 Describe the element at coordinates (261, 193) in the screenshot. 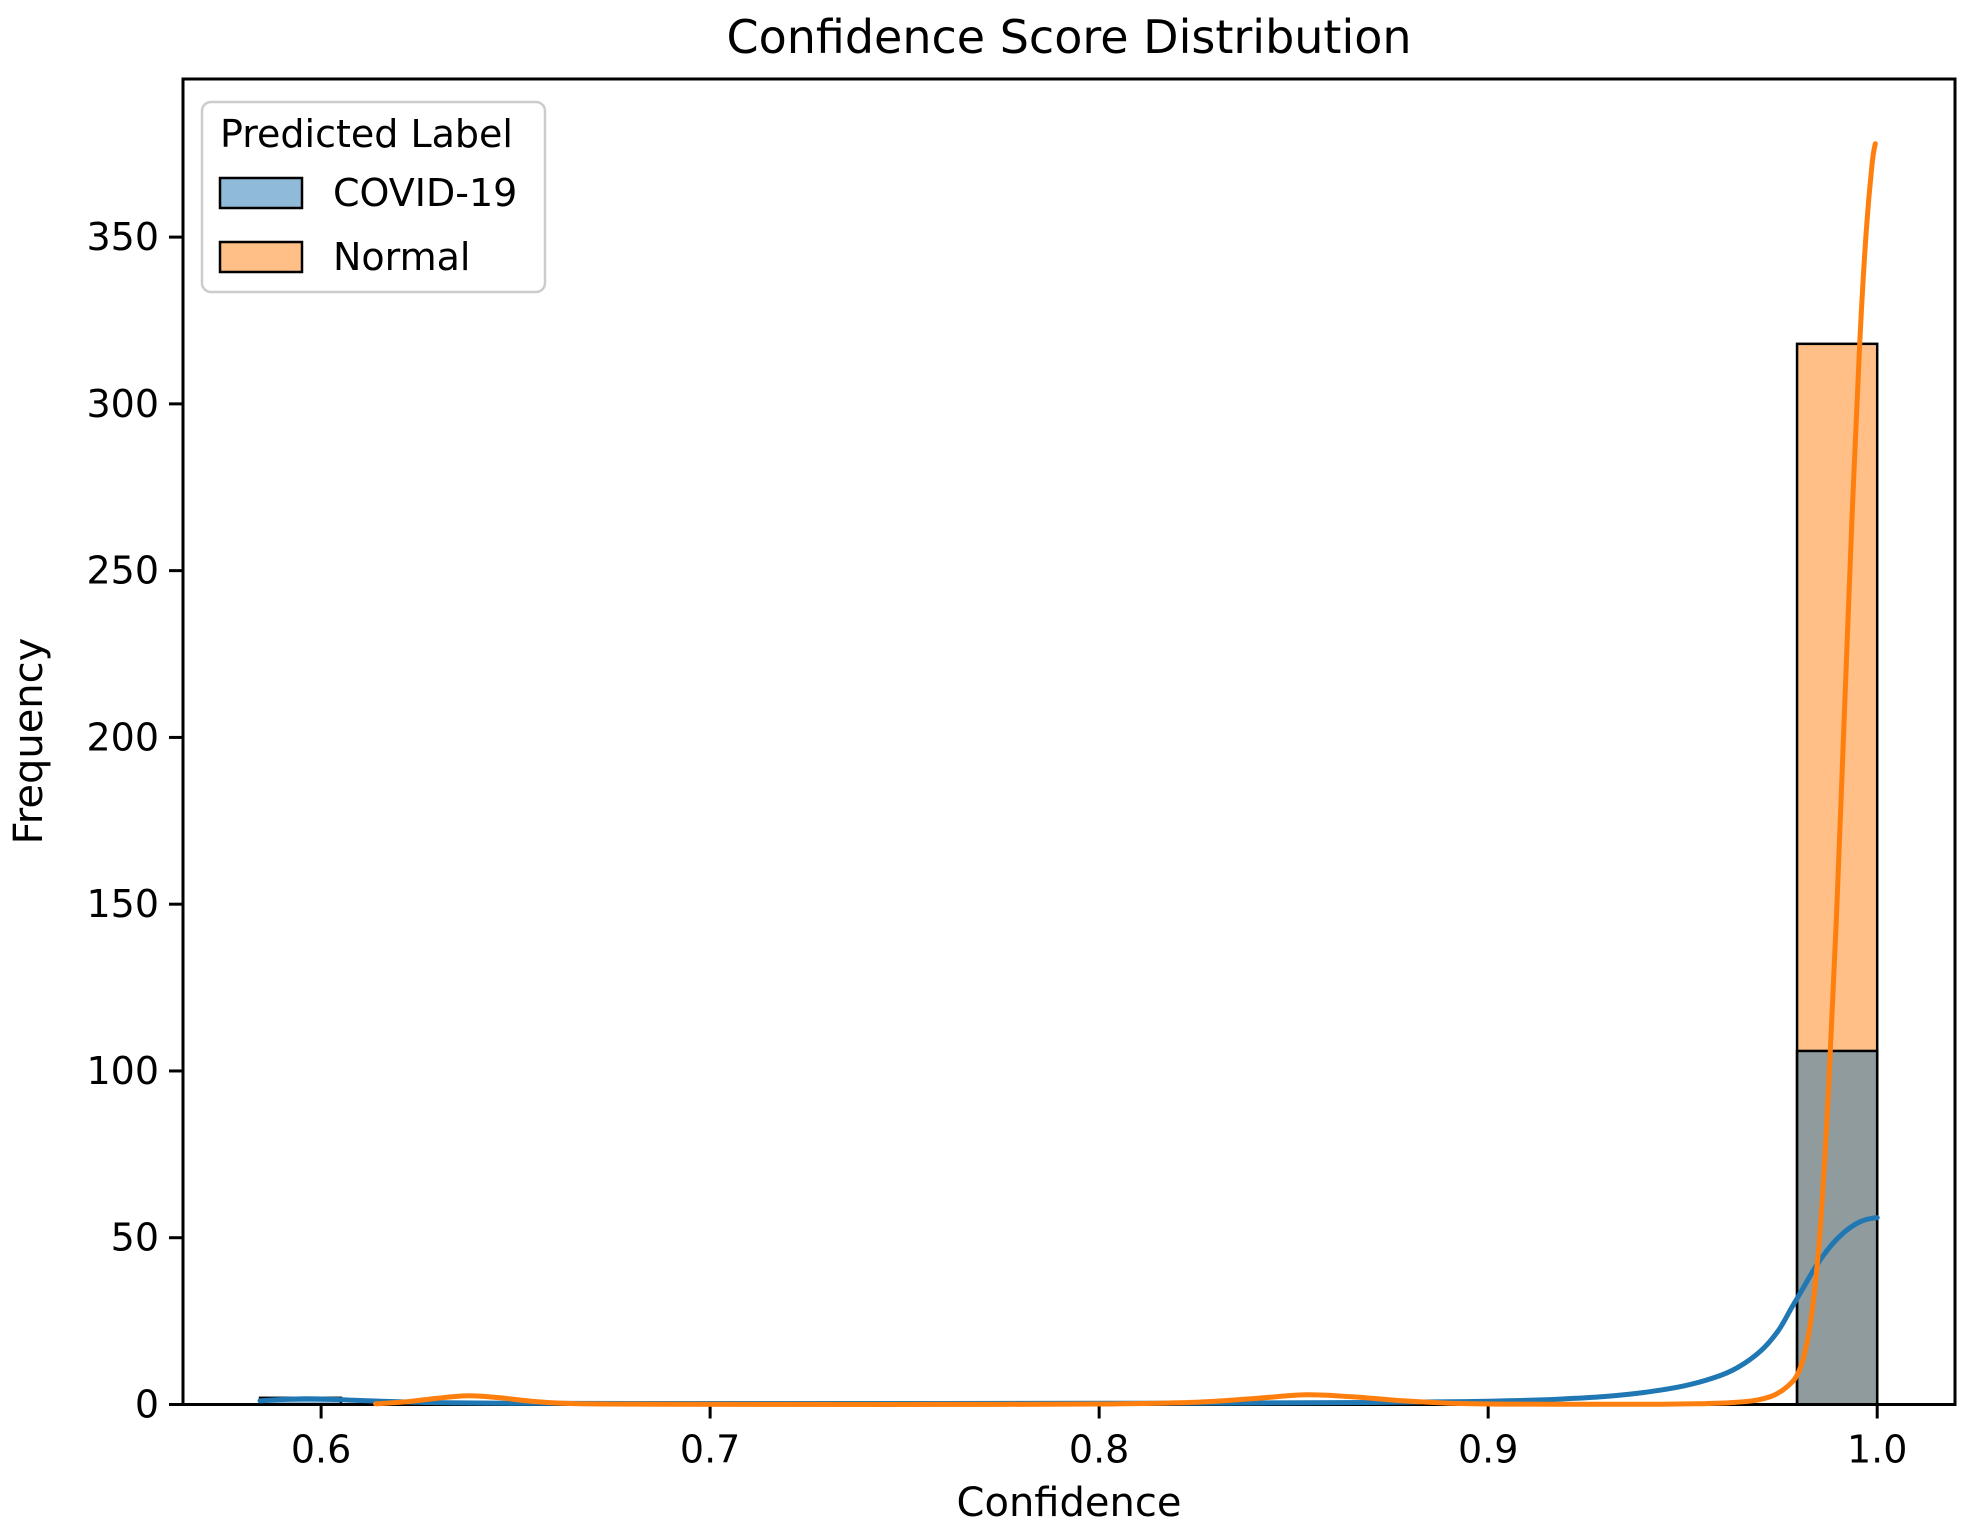

I see `legend-swatch-covid19` at that location.